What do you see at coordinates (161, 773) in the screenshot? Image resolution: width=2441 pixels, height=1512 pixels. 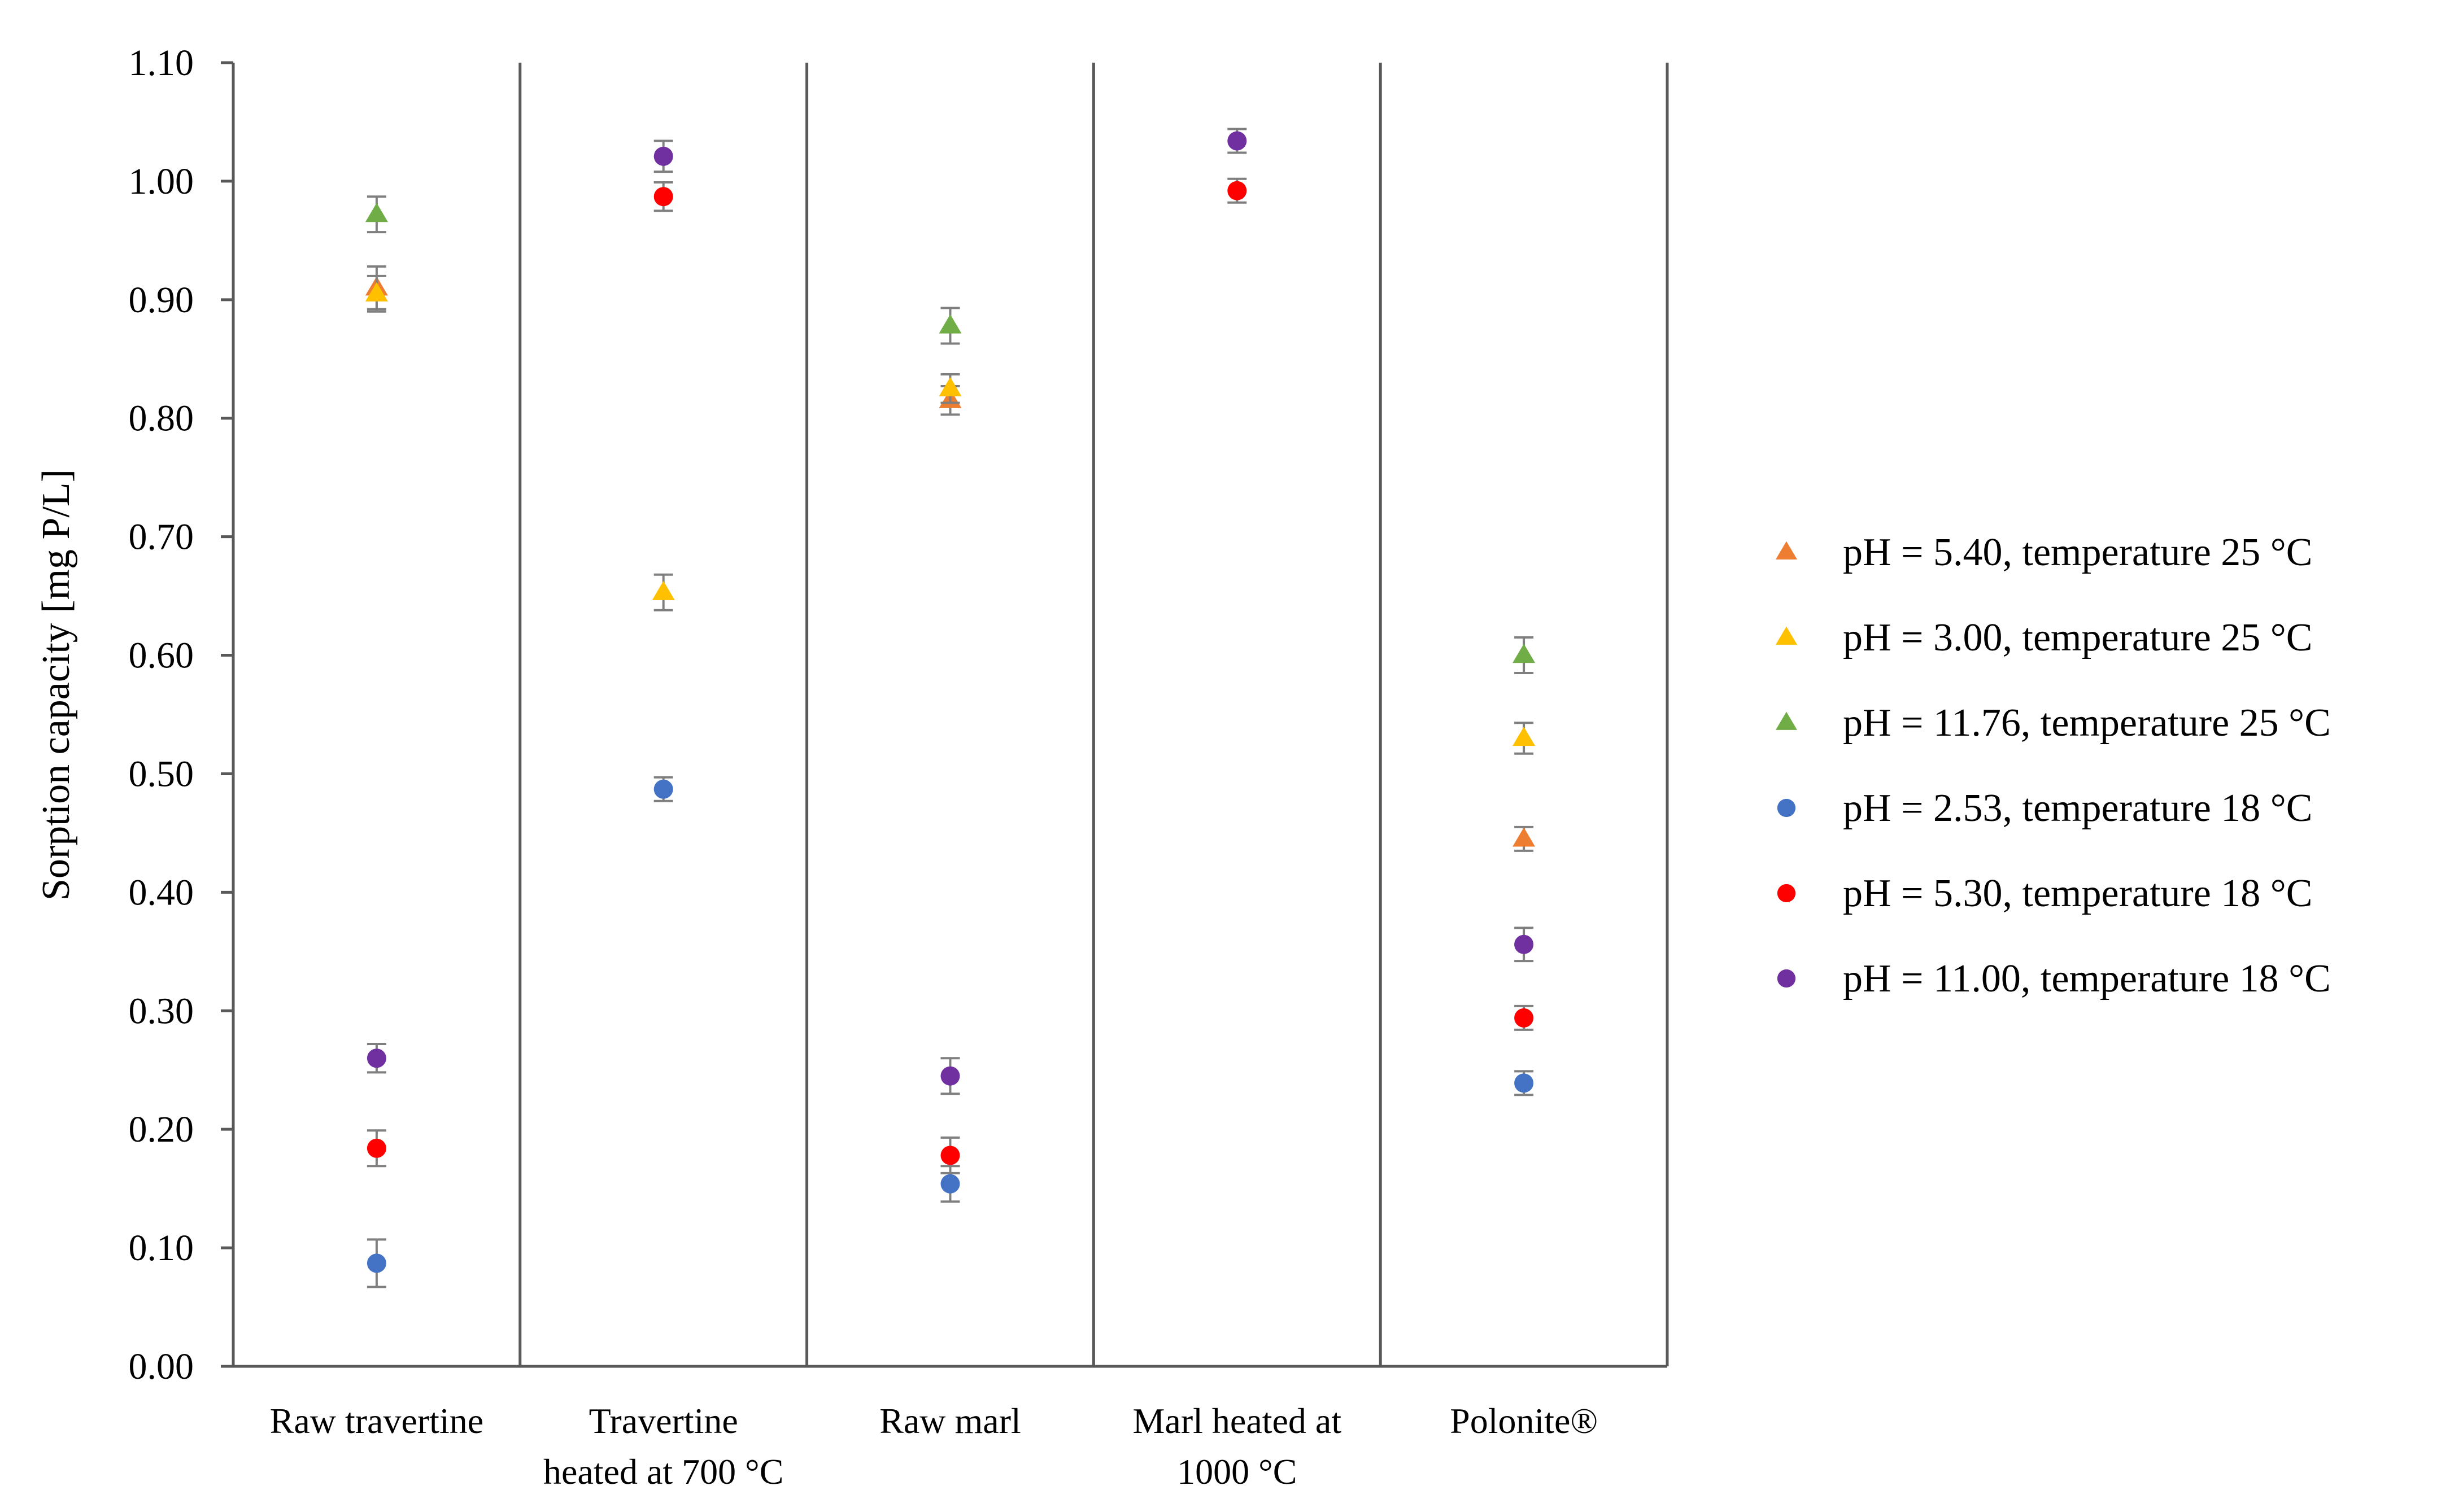 I see `y-tick-label: 0.50` at bounding box center [161, 773].